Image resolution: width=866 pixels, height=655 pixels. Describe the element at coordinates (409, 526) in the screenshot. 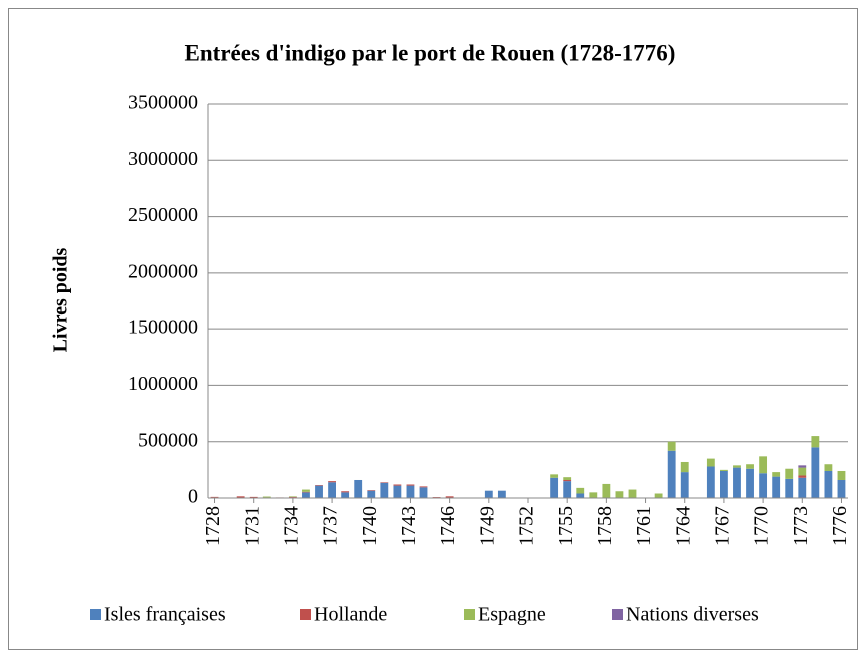

I see `x-tick-label: 1743` at that location.